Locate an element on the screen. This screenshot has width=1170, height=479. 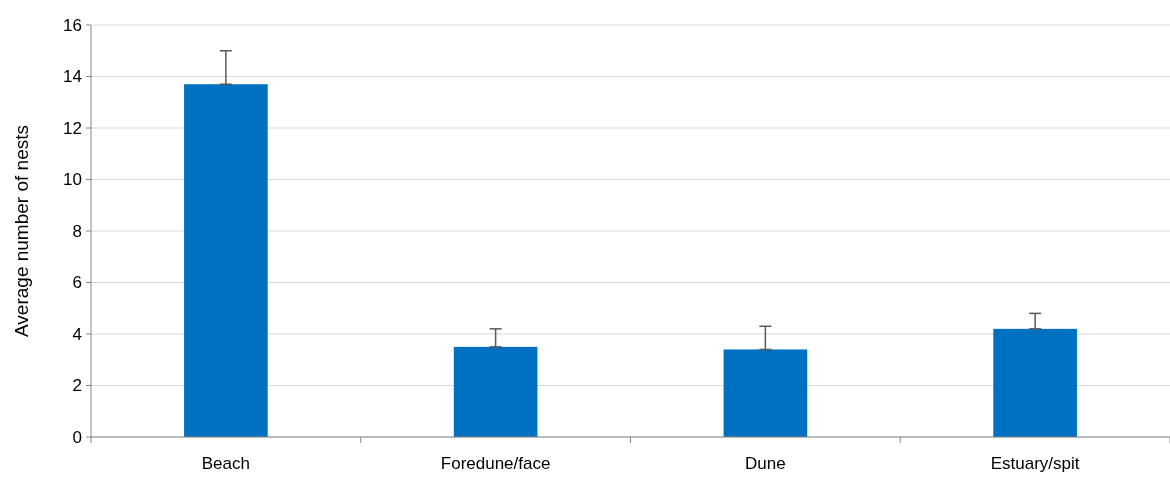
y-tick-label: 0 is located at coordinates (77, 437).